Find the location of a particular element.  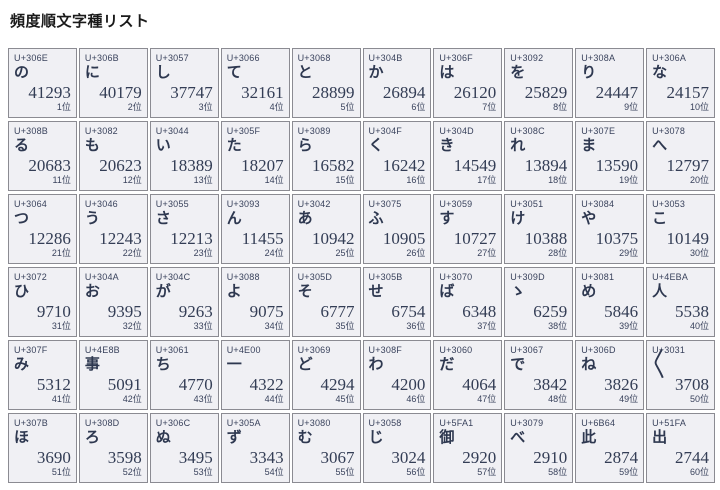

character-glyph: で is located at coordinates (518, 364).